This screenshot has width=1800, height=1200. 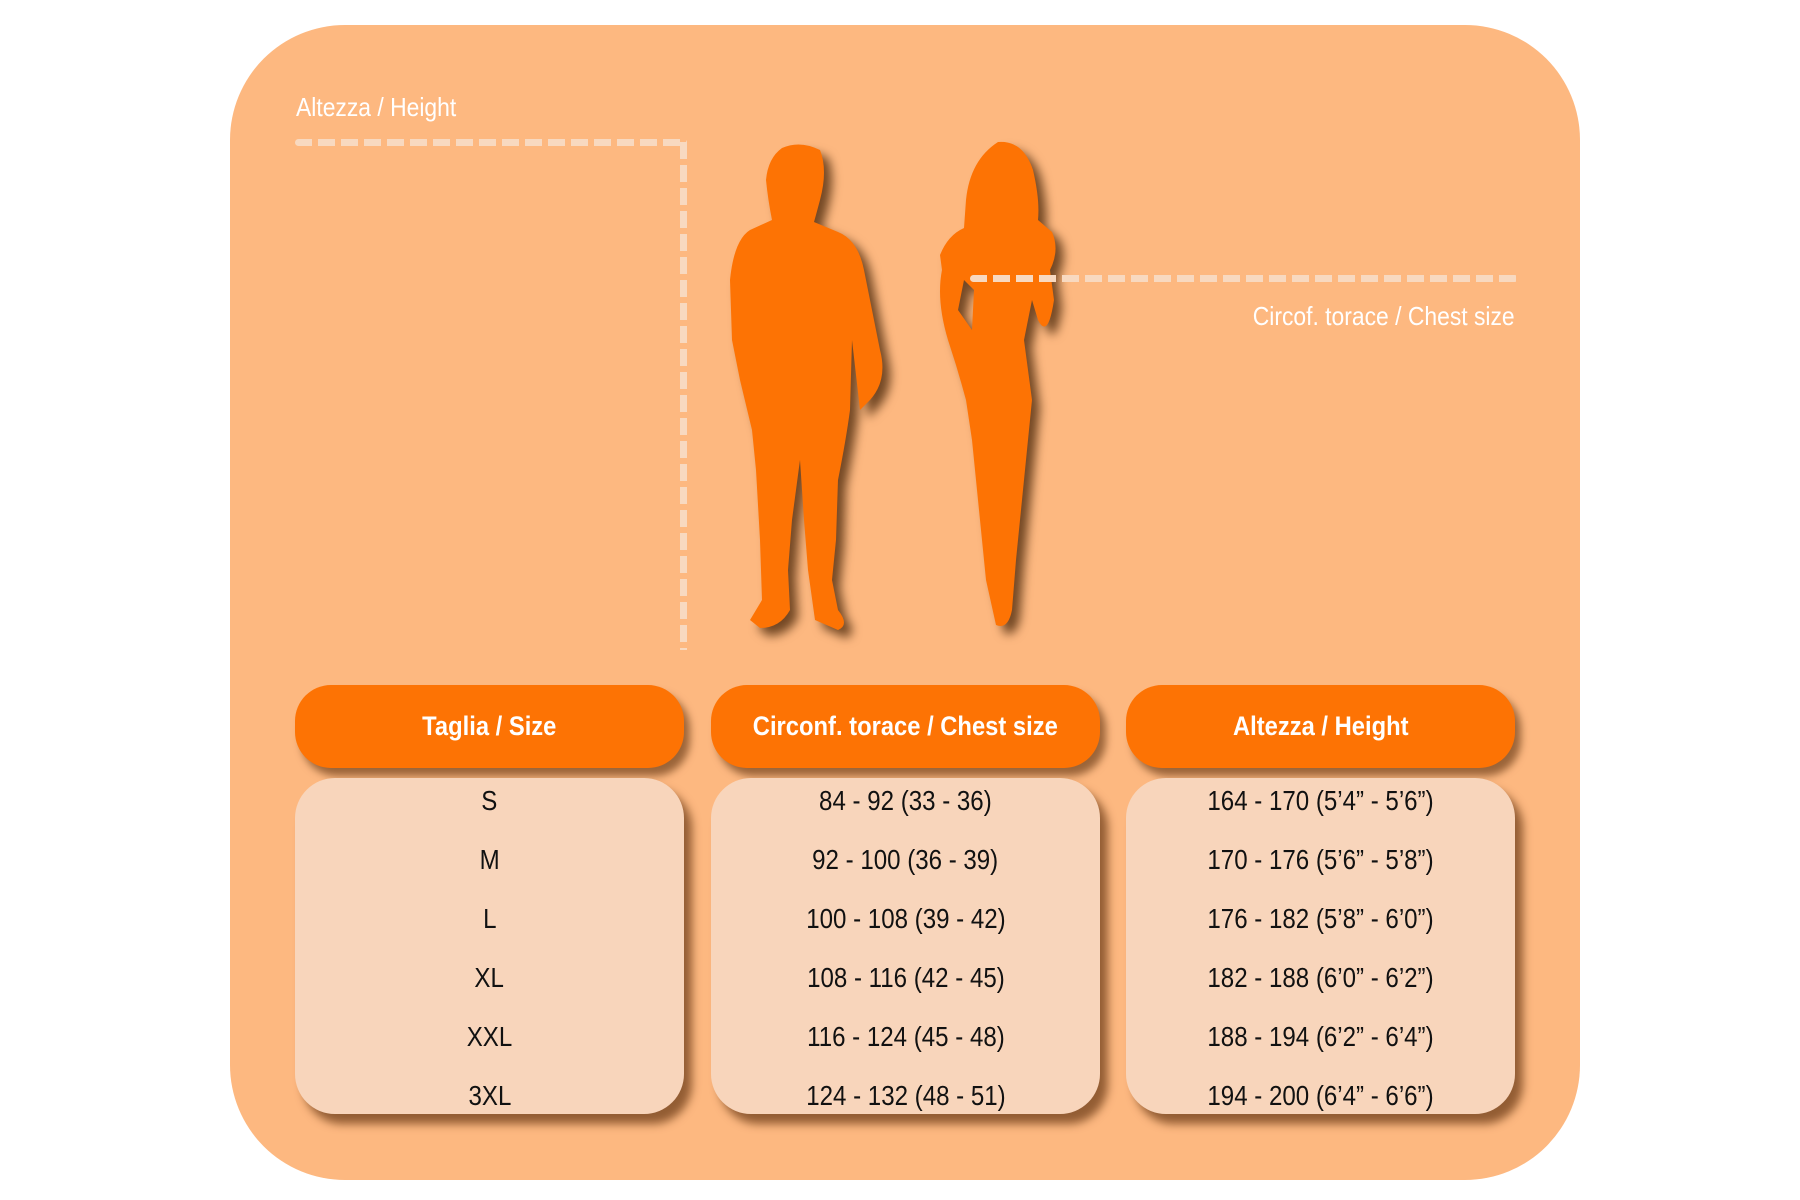 I want to click on cell-text: 100 - 108 (39 - 42), so click(x=905, y=918).